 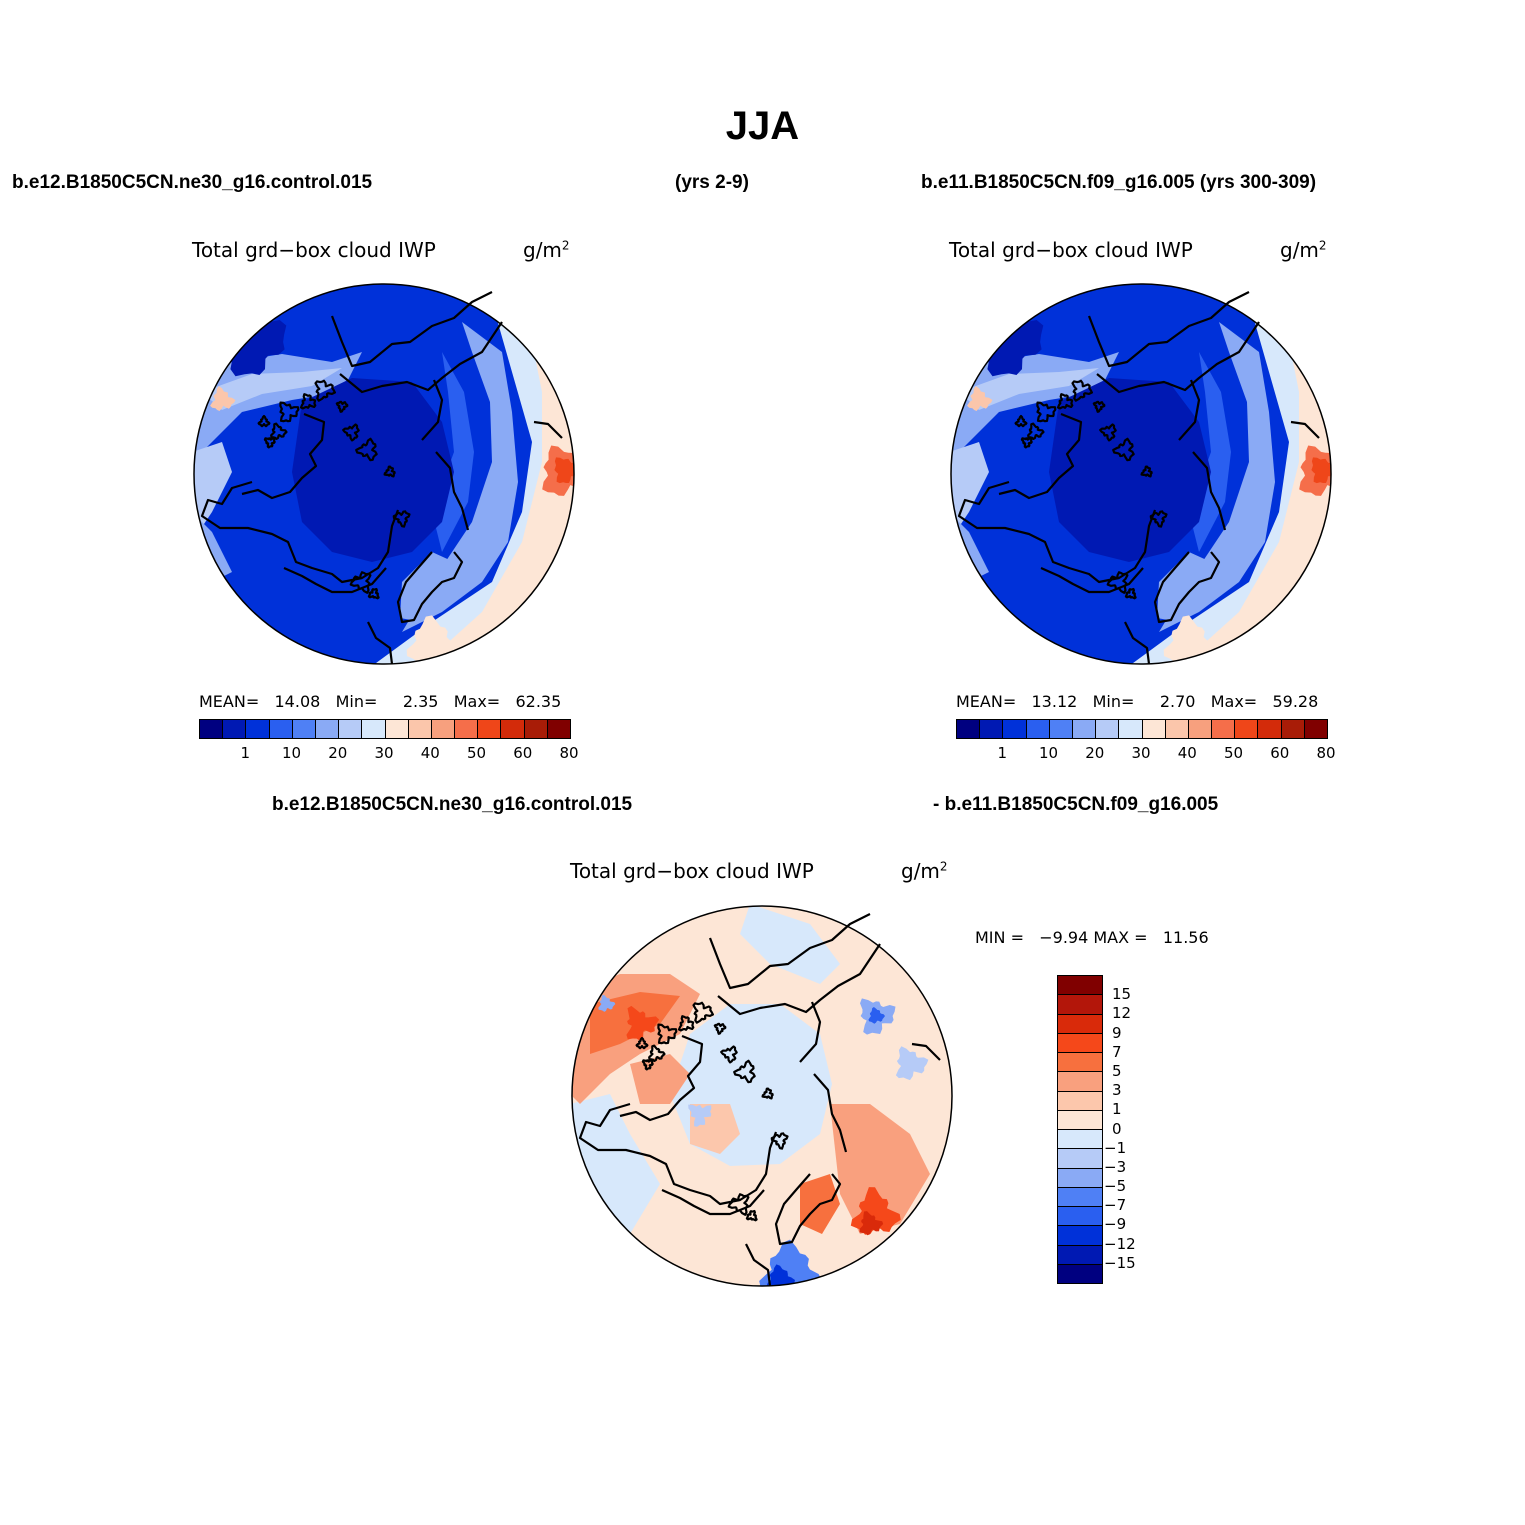 I want to click on colorbar-tick-label: −9, so click(x=1115, y=1224).